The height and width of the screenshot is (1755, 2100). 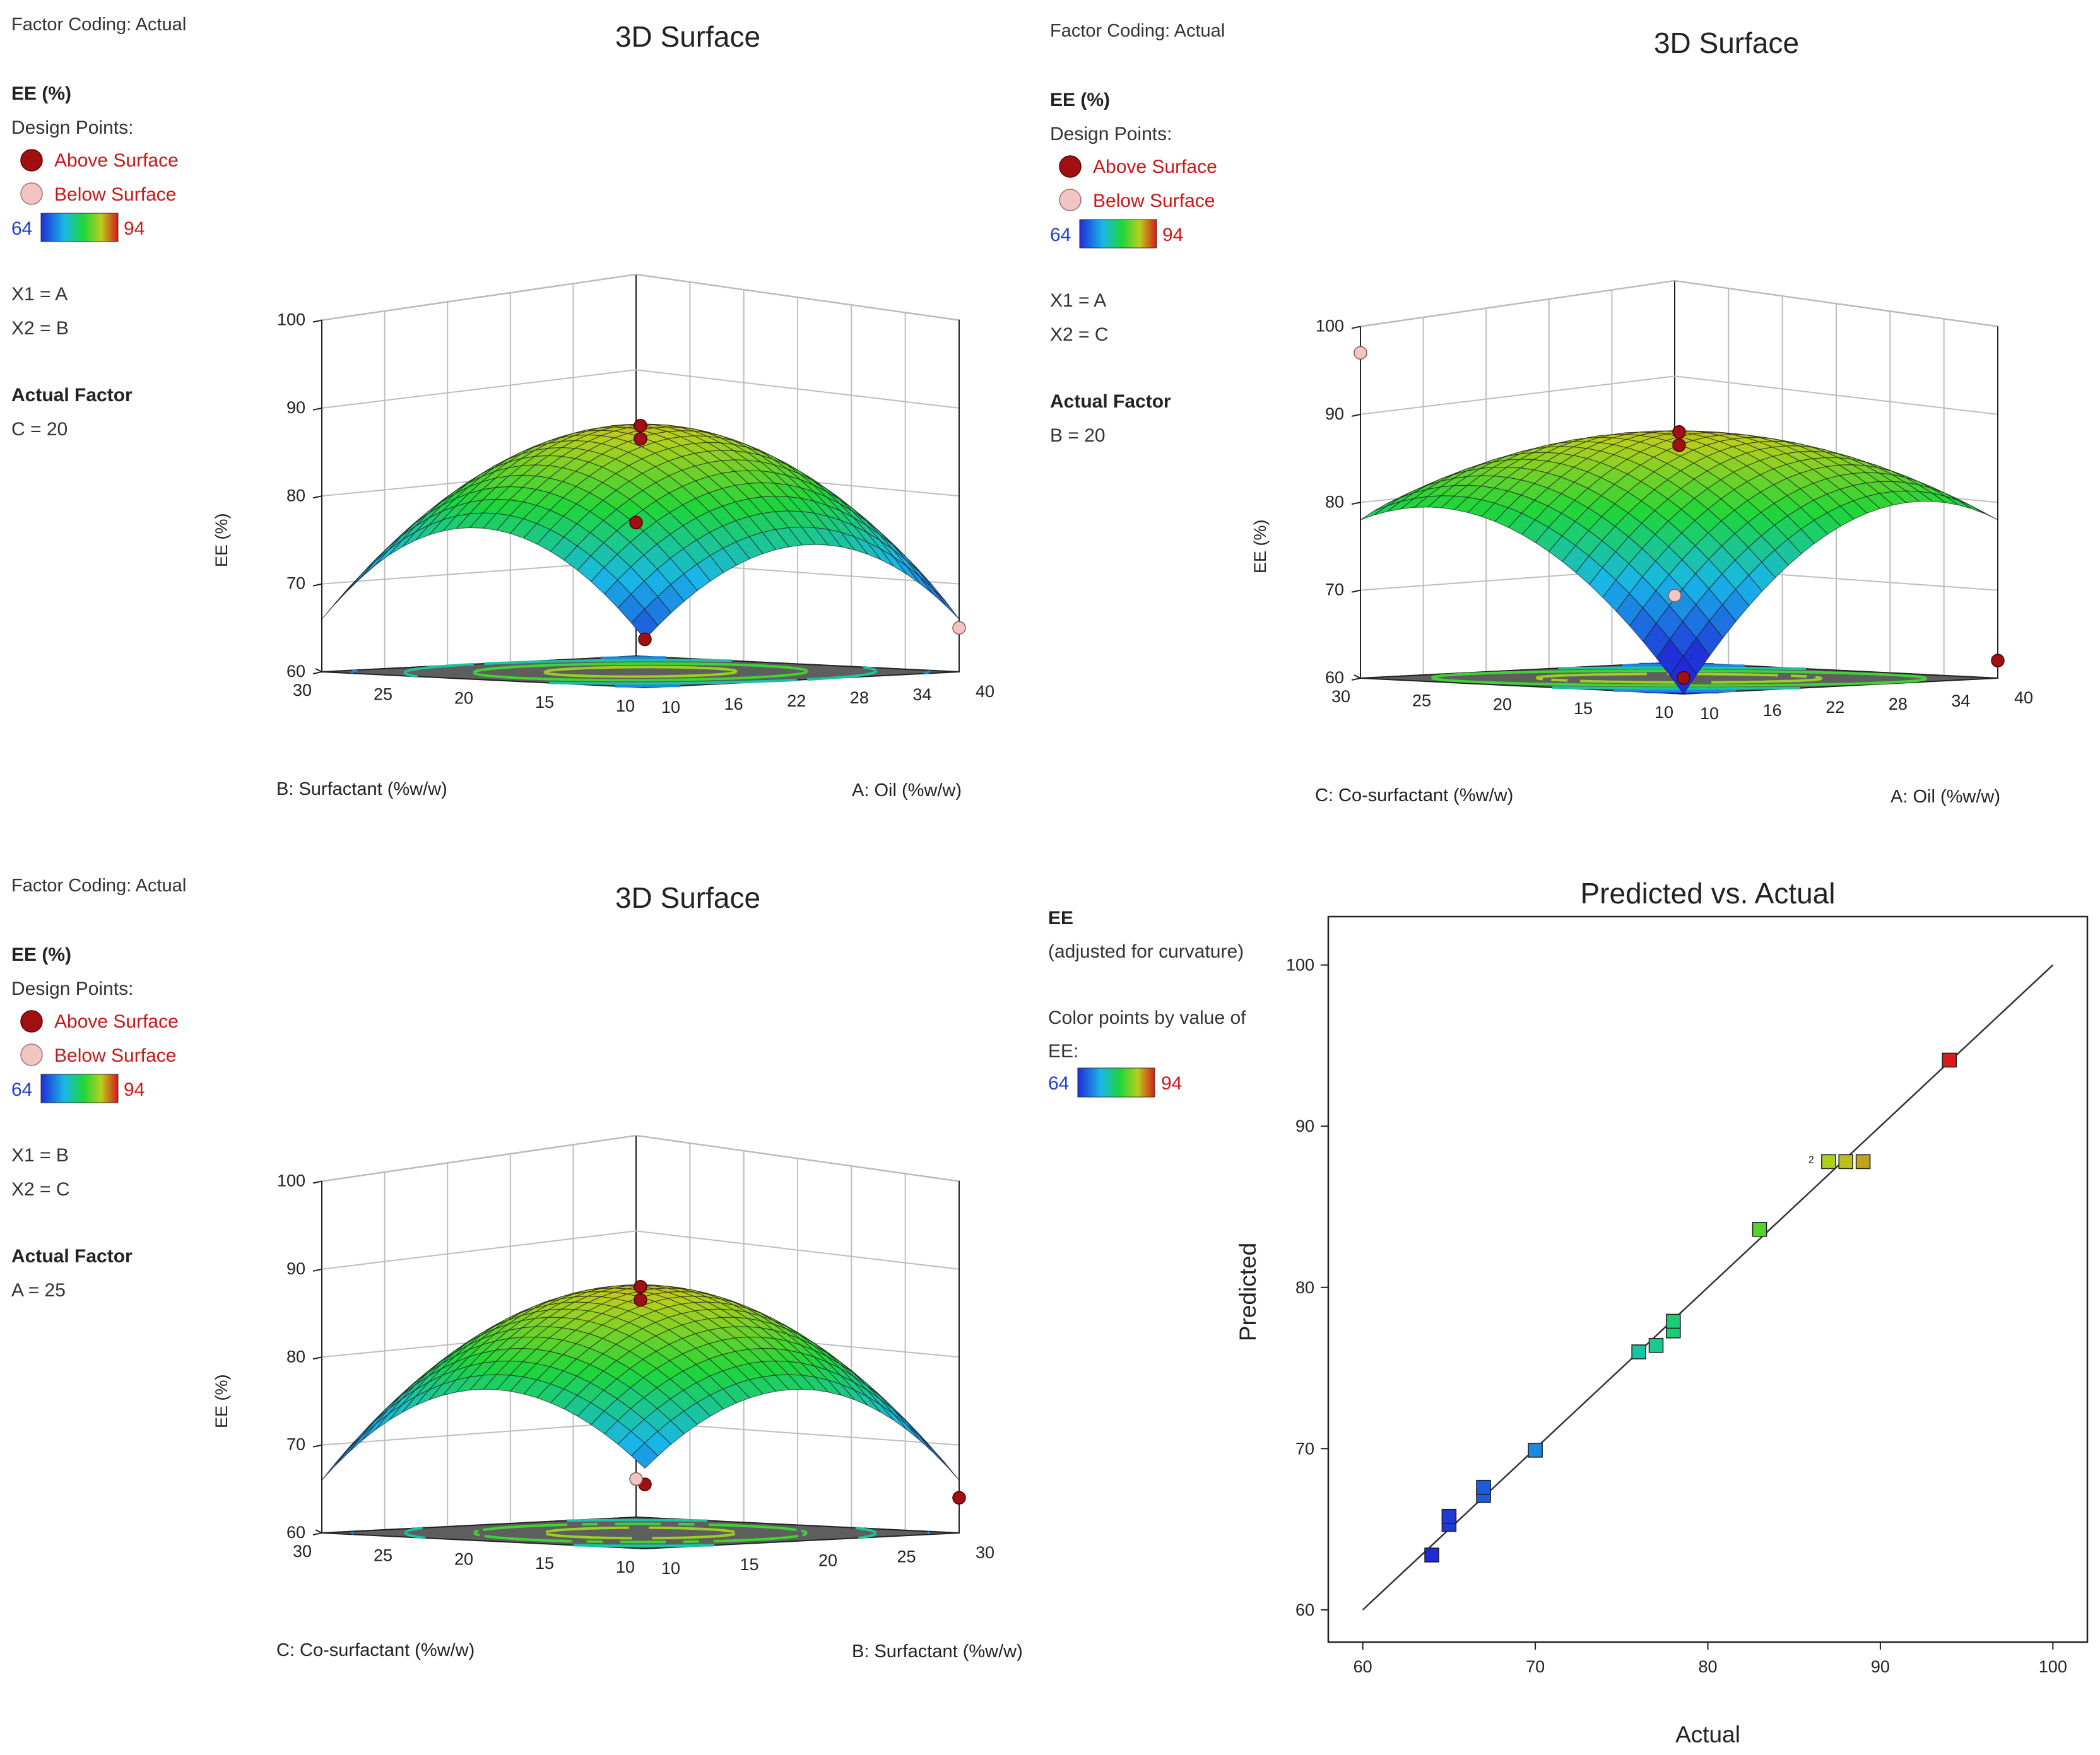 What do you see at coordinates (1360, 353) in the screenshot?
I see `below-surface-point` at bounding box center [1360, 353].